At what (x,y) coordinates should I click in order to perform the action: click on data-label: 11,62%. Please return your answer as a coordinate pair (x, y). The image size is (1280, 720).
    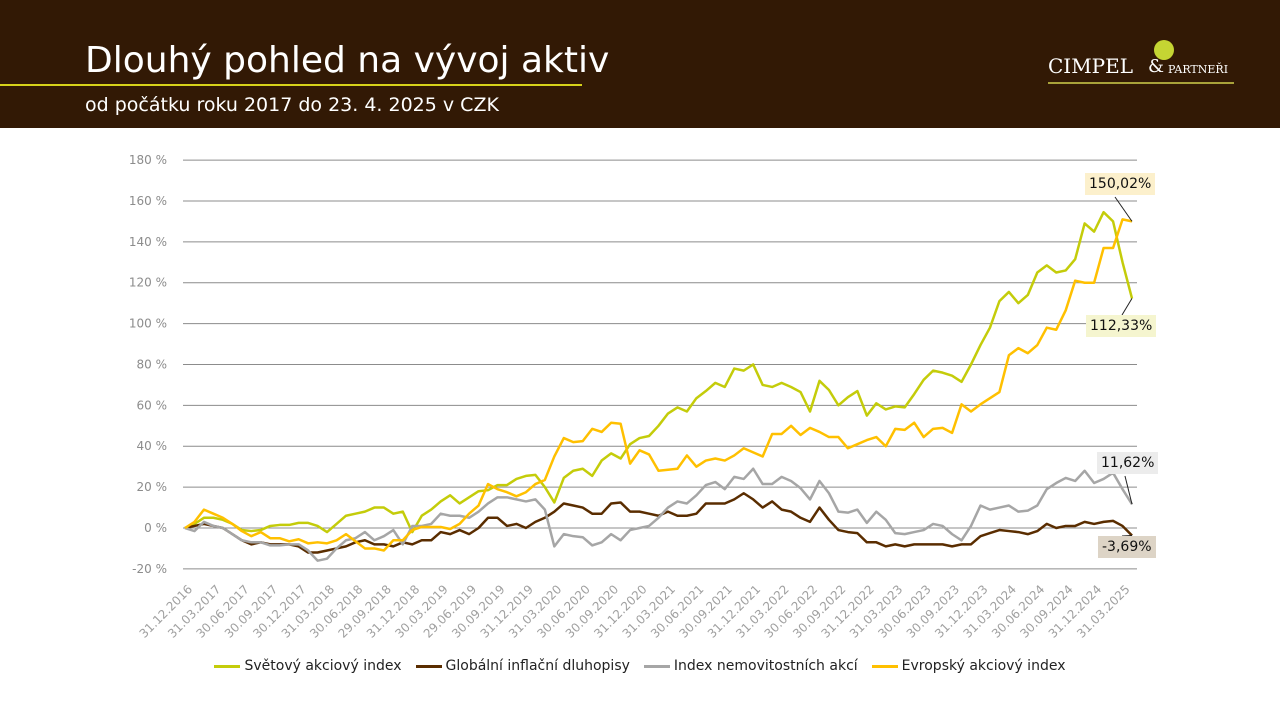
    Looking at the image, I should click on (1128, 463).